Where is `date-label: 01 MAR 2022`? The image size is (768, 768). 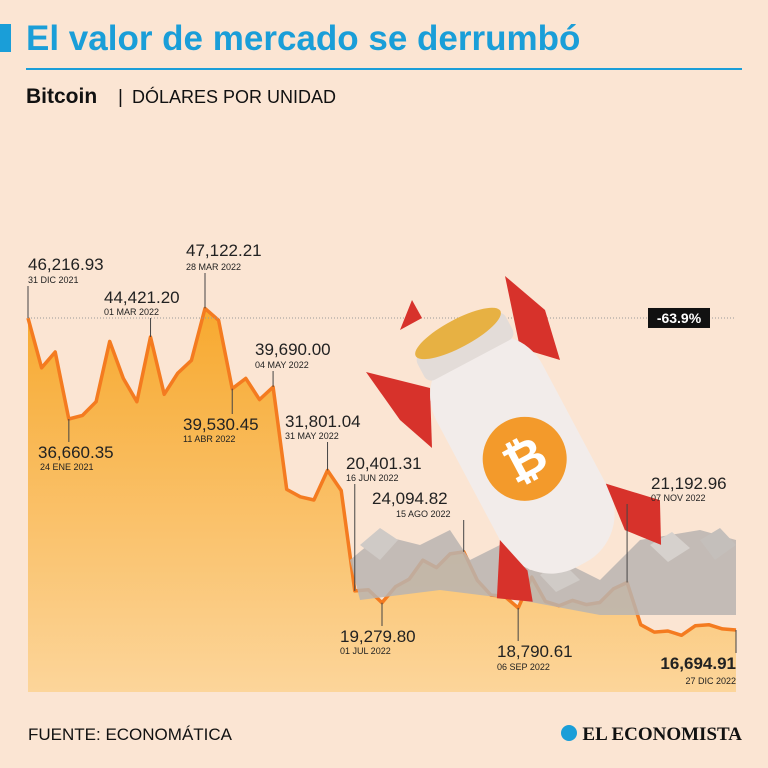 date-label: 01 MAR 2022 is located at coordinates (131, 312).